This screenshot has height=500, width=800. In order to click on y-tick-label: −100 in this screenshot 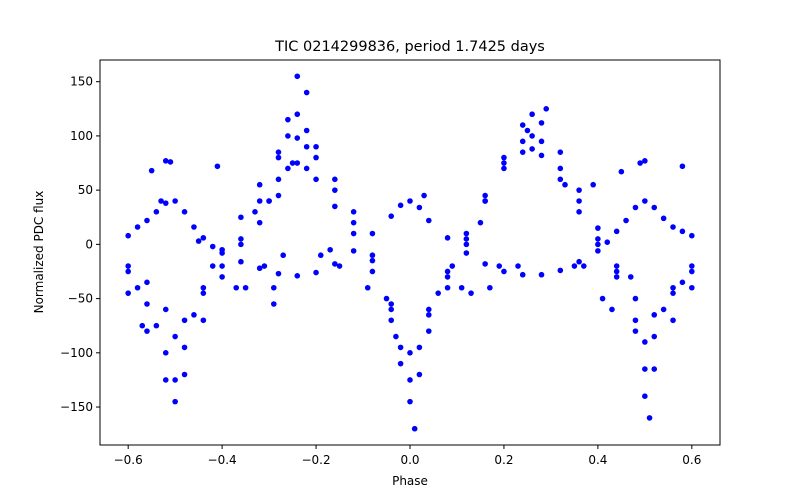, I will do `click(76, 353)`.